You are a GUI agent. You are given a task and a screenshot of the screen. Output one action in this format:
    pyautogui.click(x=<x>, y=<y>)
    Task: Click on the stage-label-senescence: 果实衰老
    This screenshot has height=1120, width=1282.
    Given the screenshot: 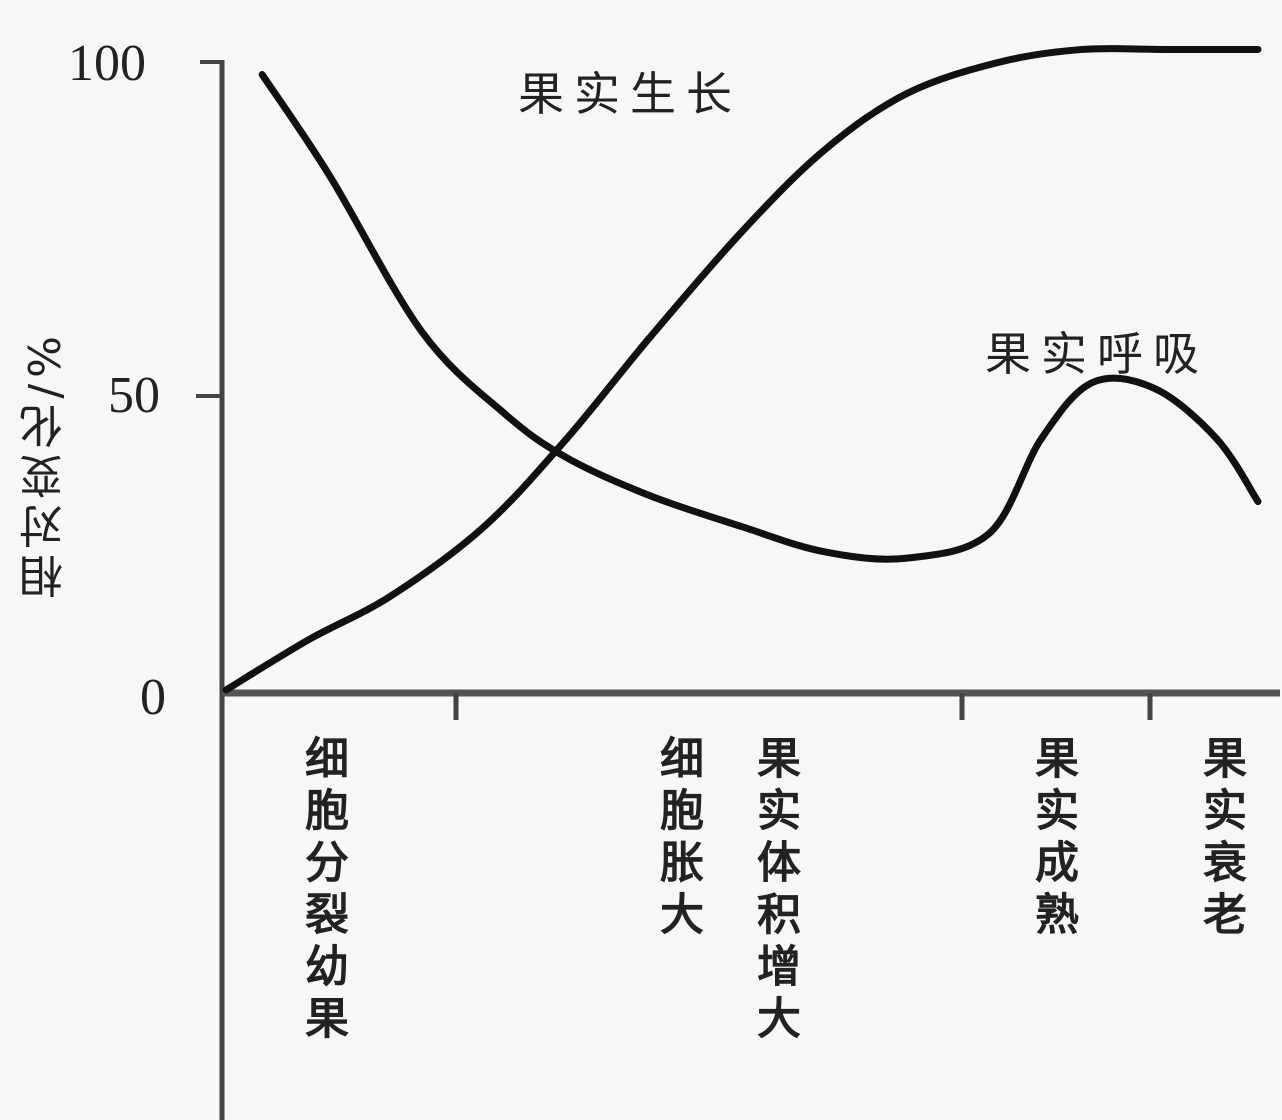 What is the action you would take?
    pyautogui.click(x=1220, y=839)
    